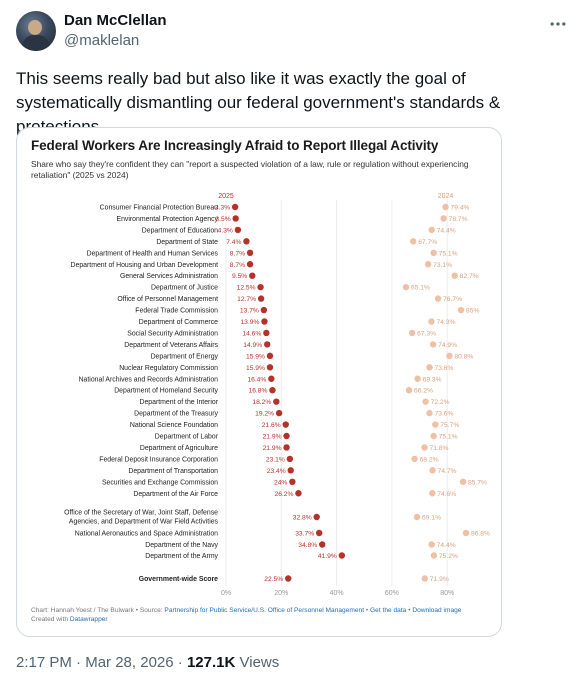 The width and height of the screenshot is (584, 689). I want to click on value-label-2025: 15.9%, so click(255, 356).